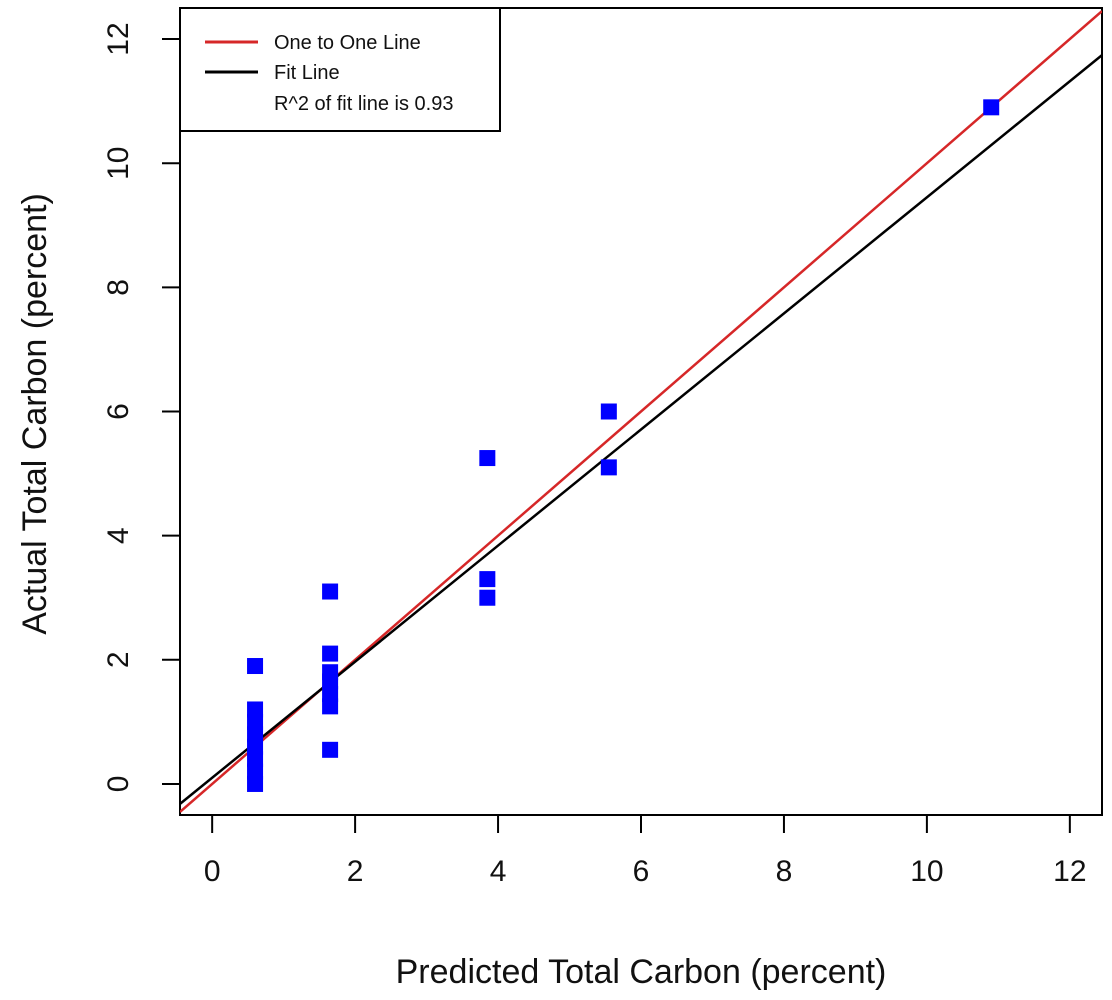 The width and height of the screenshot is (1112, 1000). I want to click on legend-label-one-to-one-line: One to One Line, so click(347, 43).